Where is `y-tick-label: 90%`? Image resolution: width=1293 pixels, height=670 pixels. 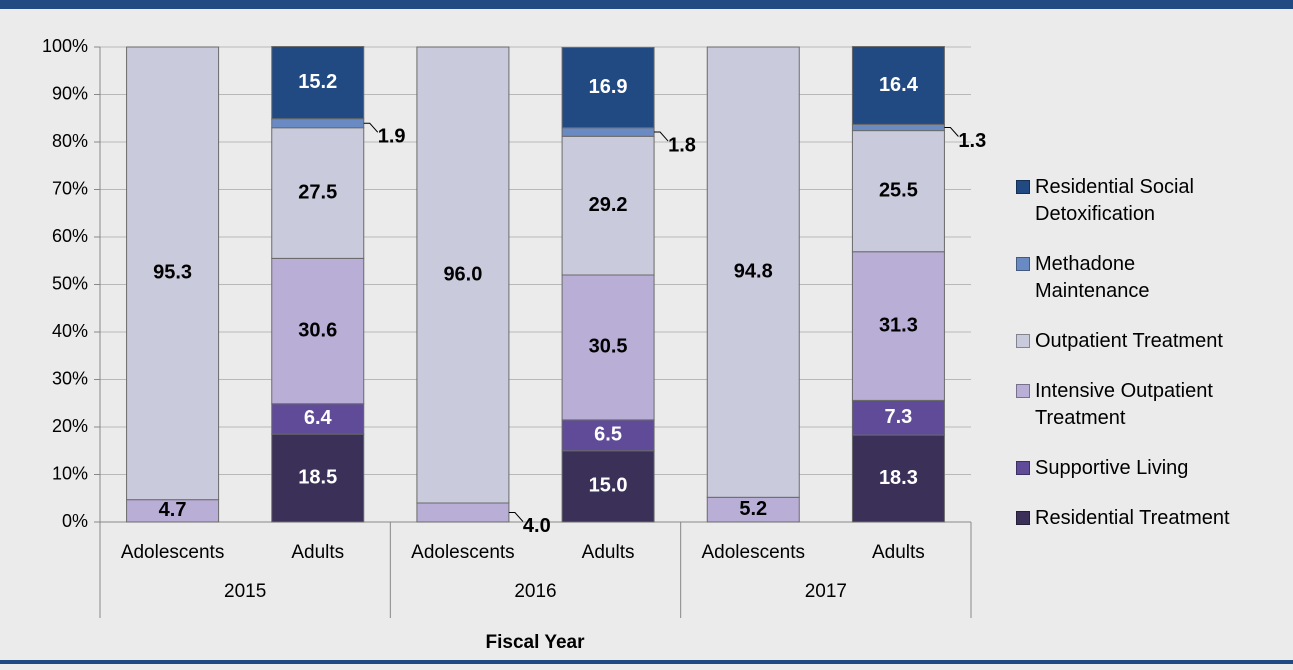 y-tick-label: 90% is located at coordinates (70, 93).